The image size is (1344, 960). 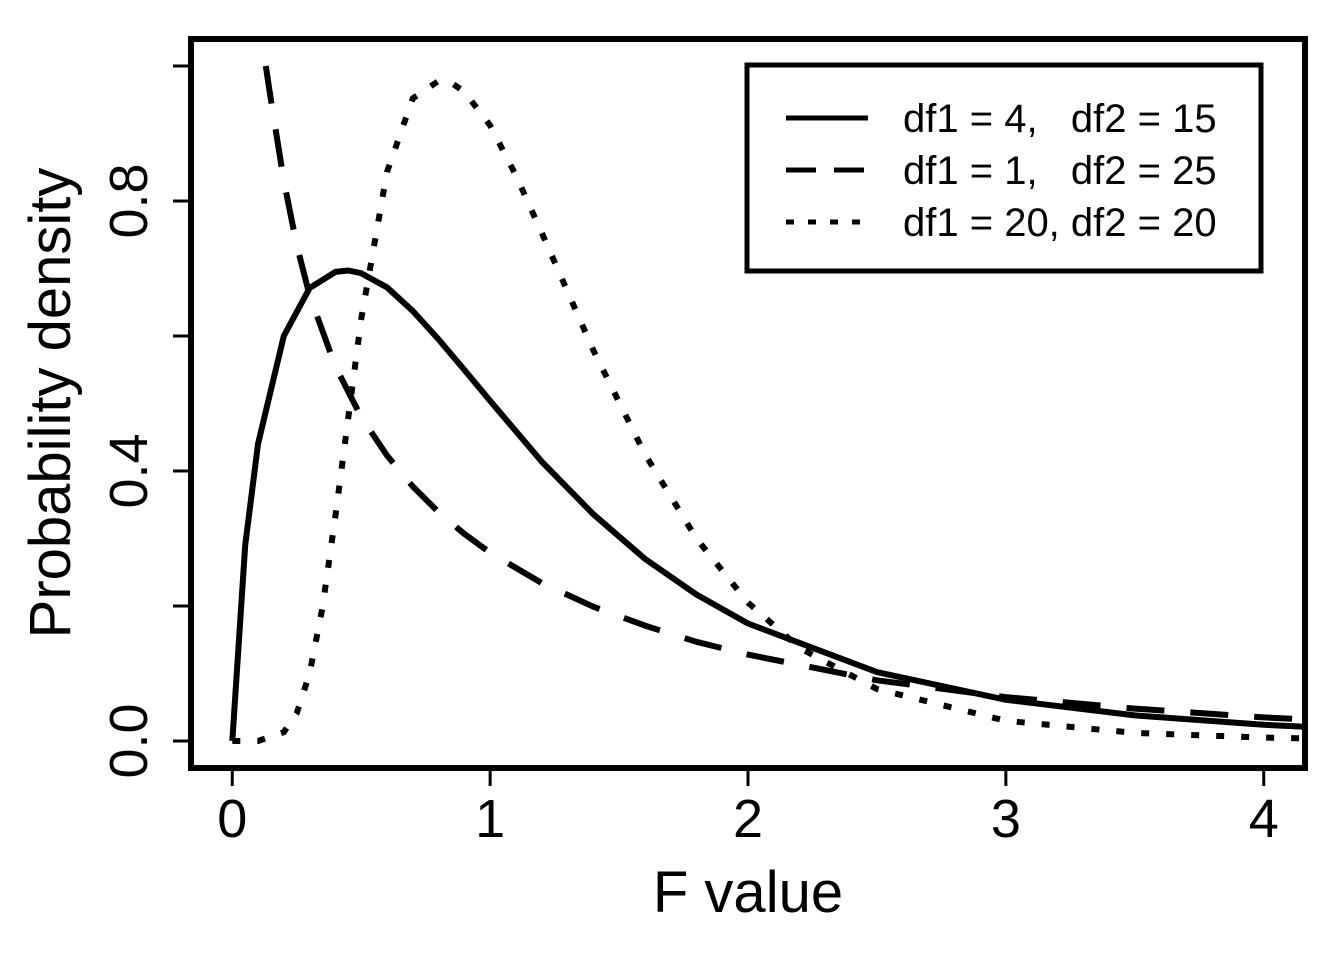 What do you see at coordinates (129, 470) in the screenshot?
I see `y-tick-label: 0.4` at bounding box center [129, 470].